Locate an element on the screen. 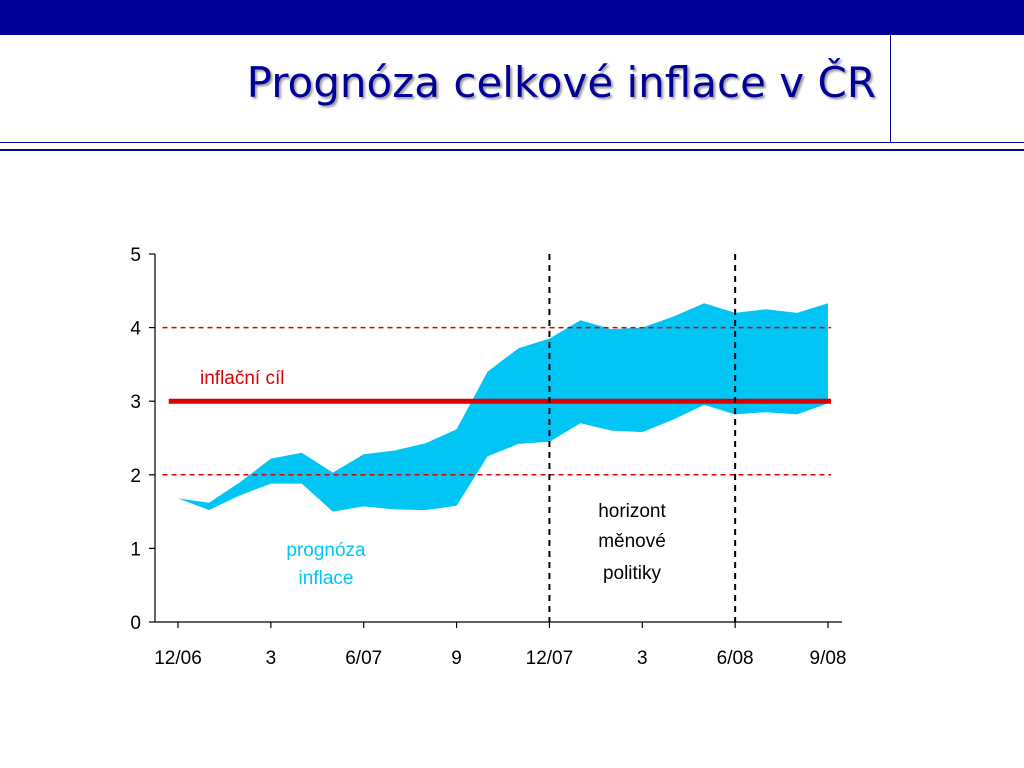 This screenshot has width=1024, height=768. y-tick-label: 1 is located at coordinates (135, 549).